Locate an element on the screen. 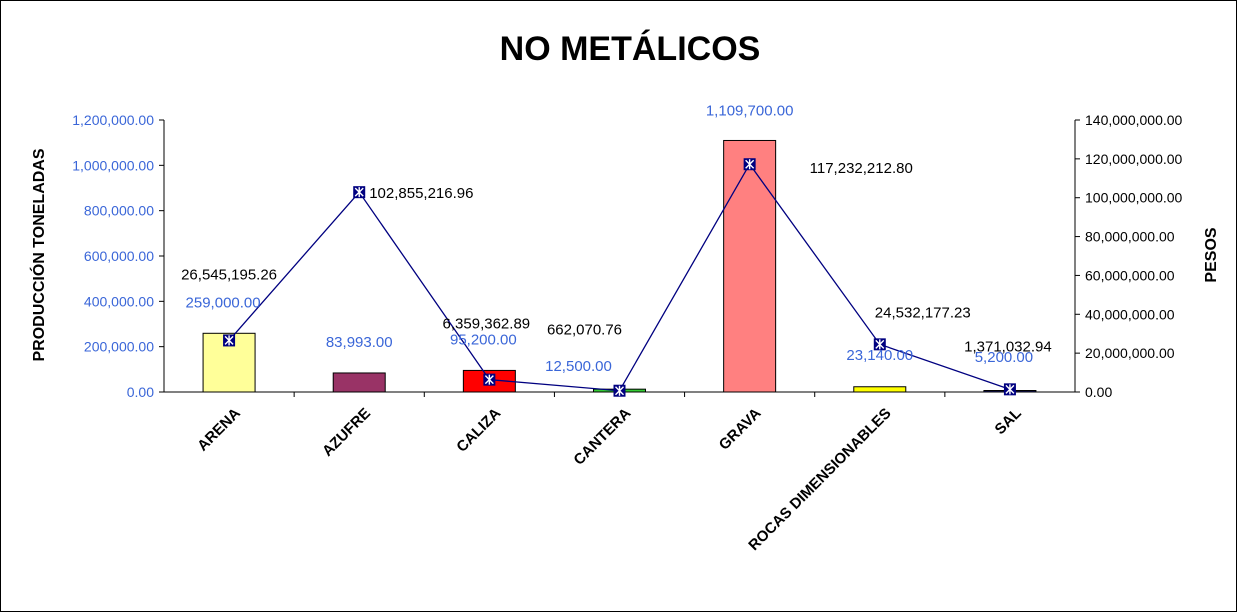 Image resolution: width=1238 pixels, height=613 pixels. right-tick-label: 80,000,000.00 is located at coordinates (1130, 237).